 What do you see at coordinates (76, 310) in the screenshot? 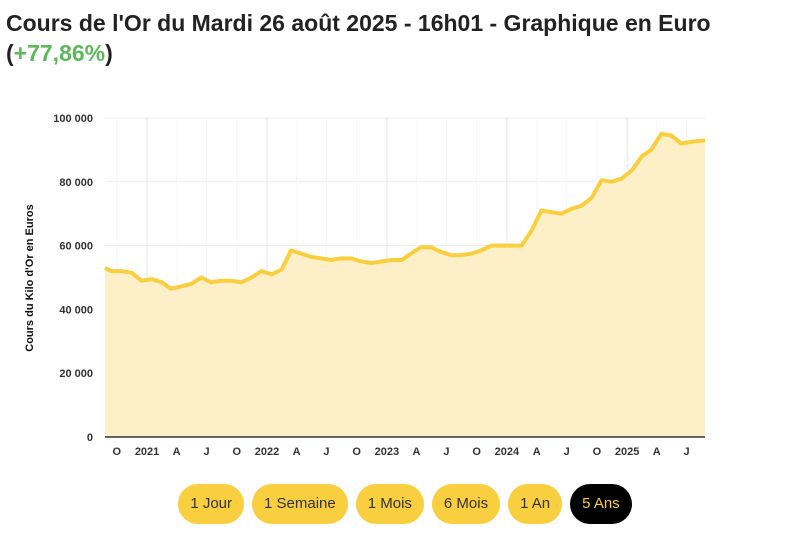
I see `y-tick-label: 40 000` at bounding box center [76, 310].